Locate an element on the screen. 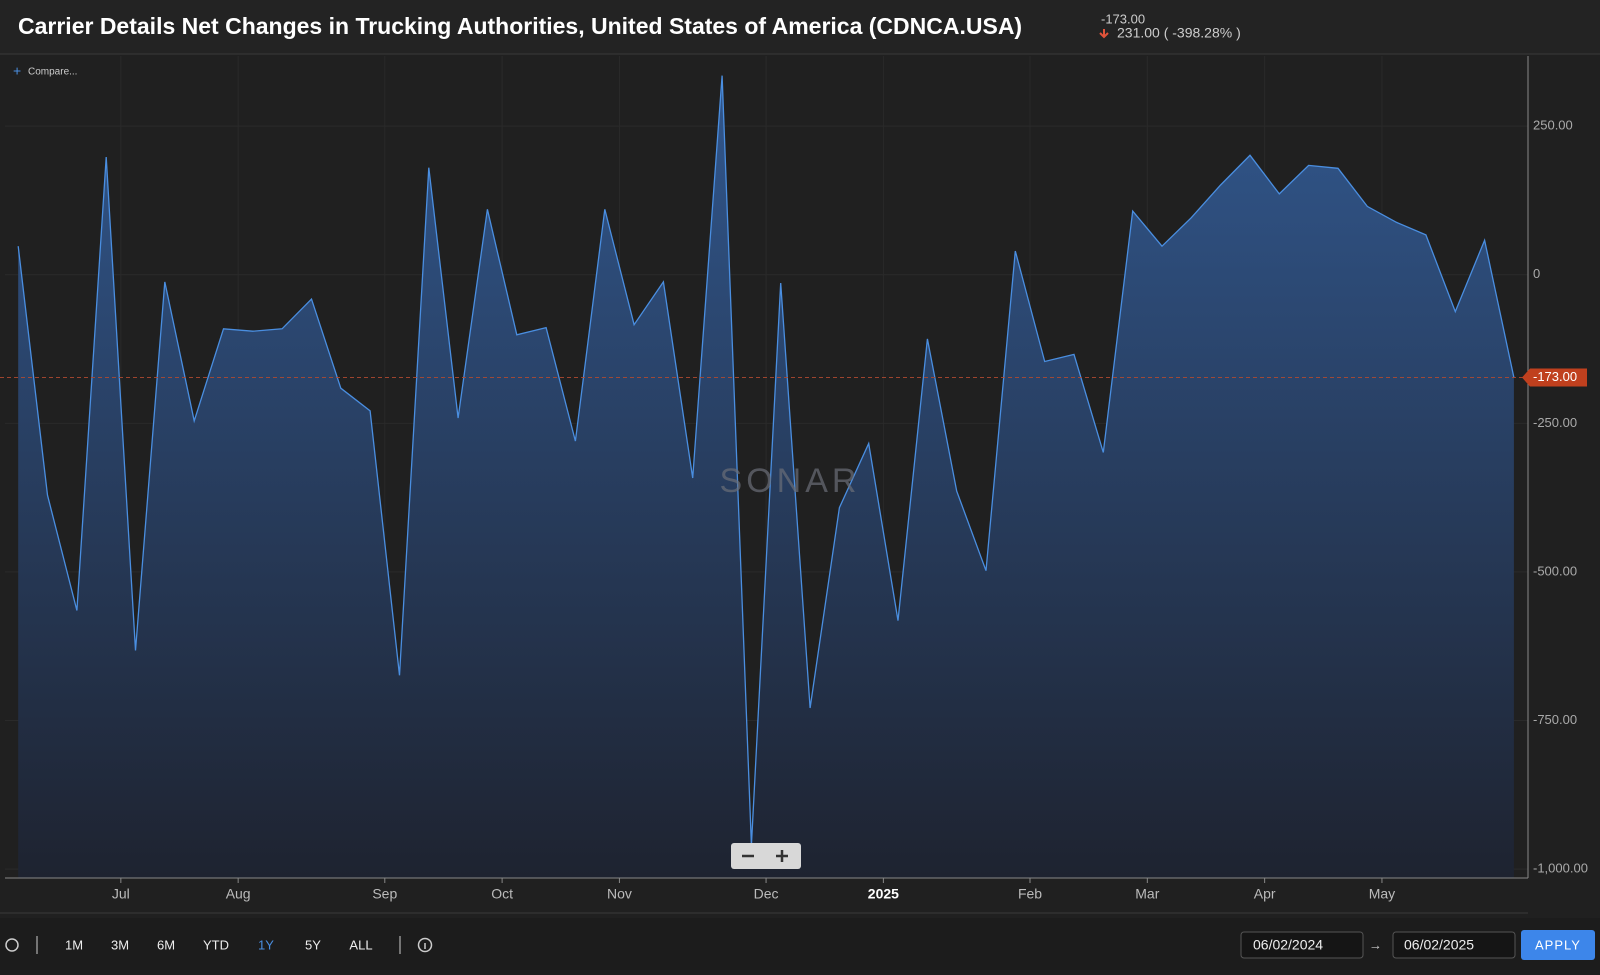 This screenshot has width=1600, height=975. header-bg is located at coordinates (800, 27).